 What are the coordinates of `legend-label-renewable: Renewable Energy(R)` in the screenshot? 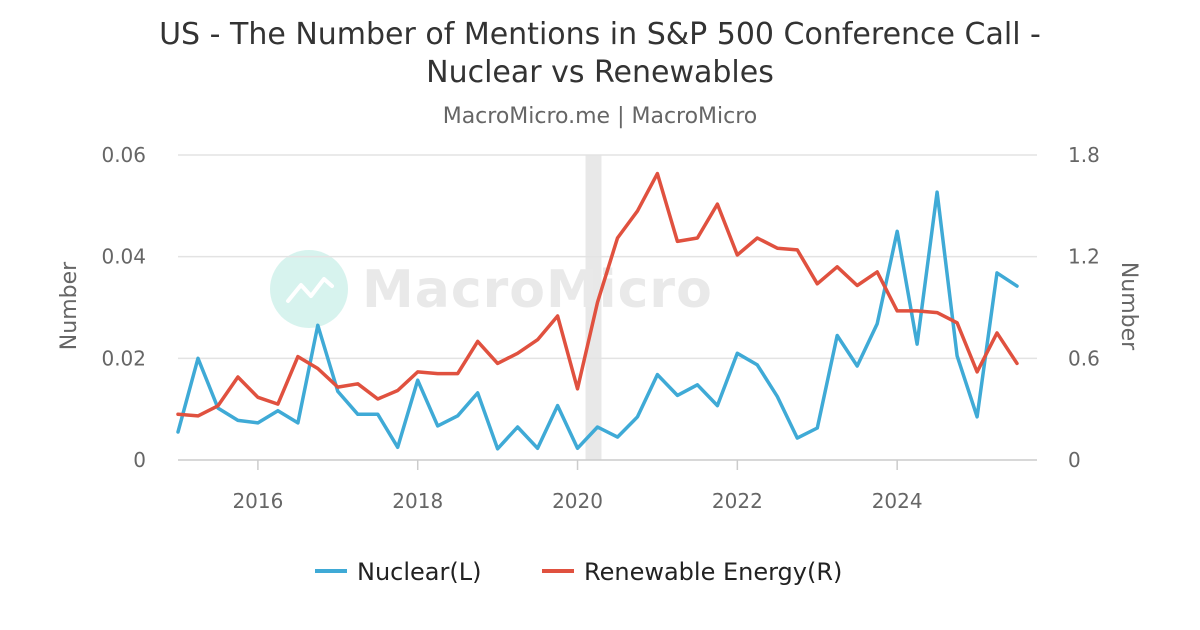 It's located at (713, 572).